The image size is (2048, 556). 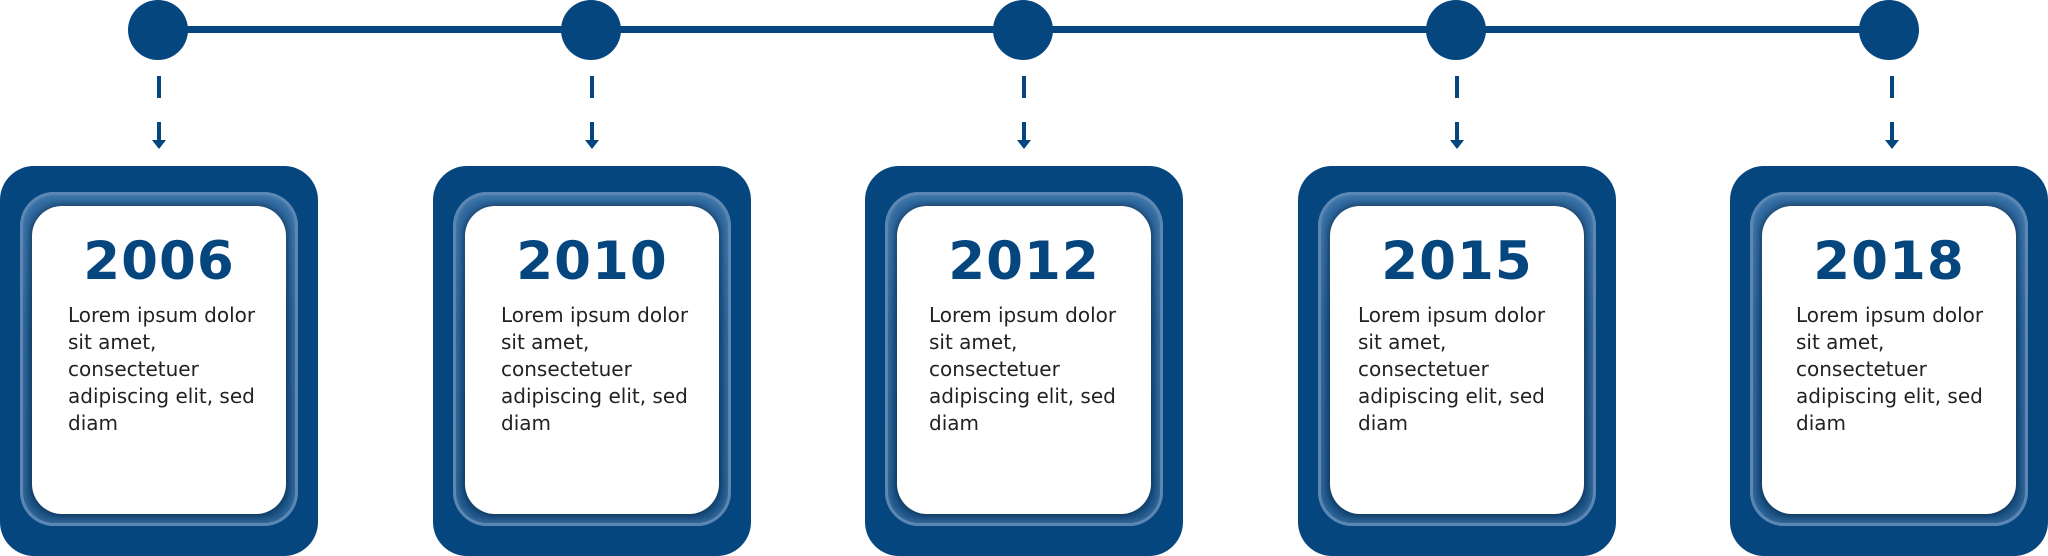 What do you see at coordinates (592, 261) in the screenshot?
I see `milestone-year: 2010` at bounding box center [592, 261].